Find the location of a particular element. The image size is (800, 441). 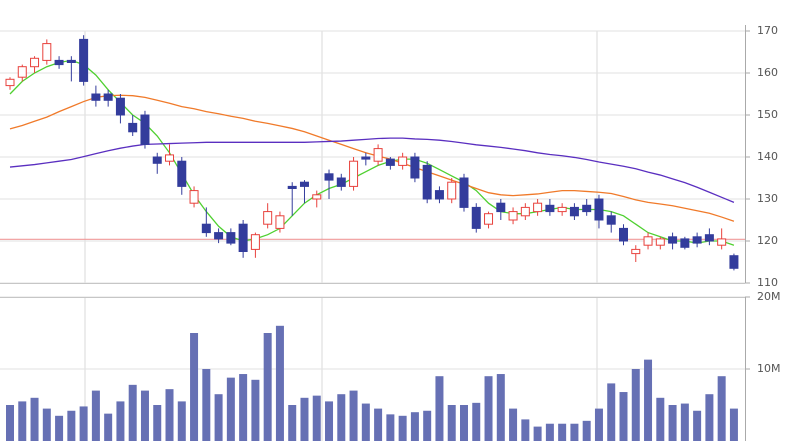

y-tick-label: 110 is located at coordinates (767, 282).